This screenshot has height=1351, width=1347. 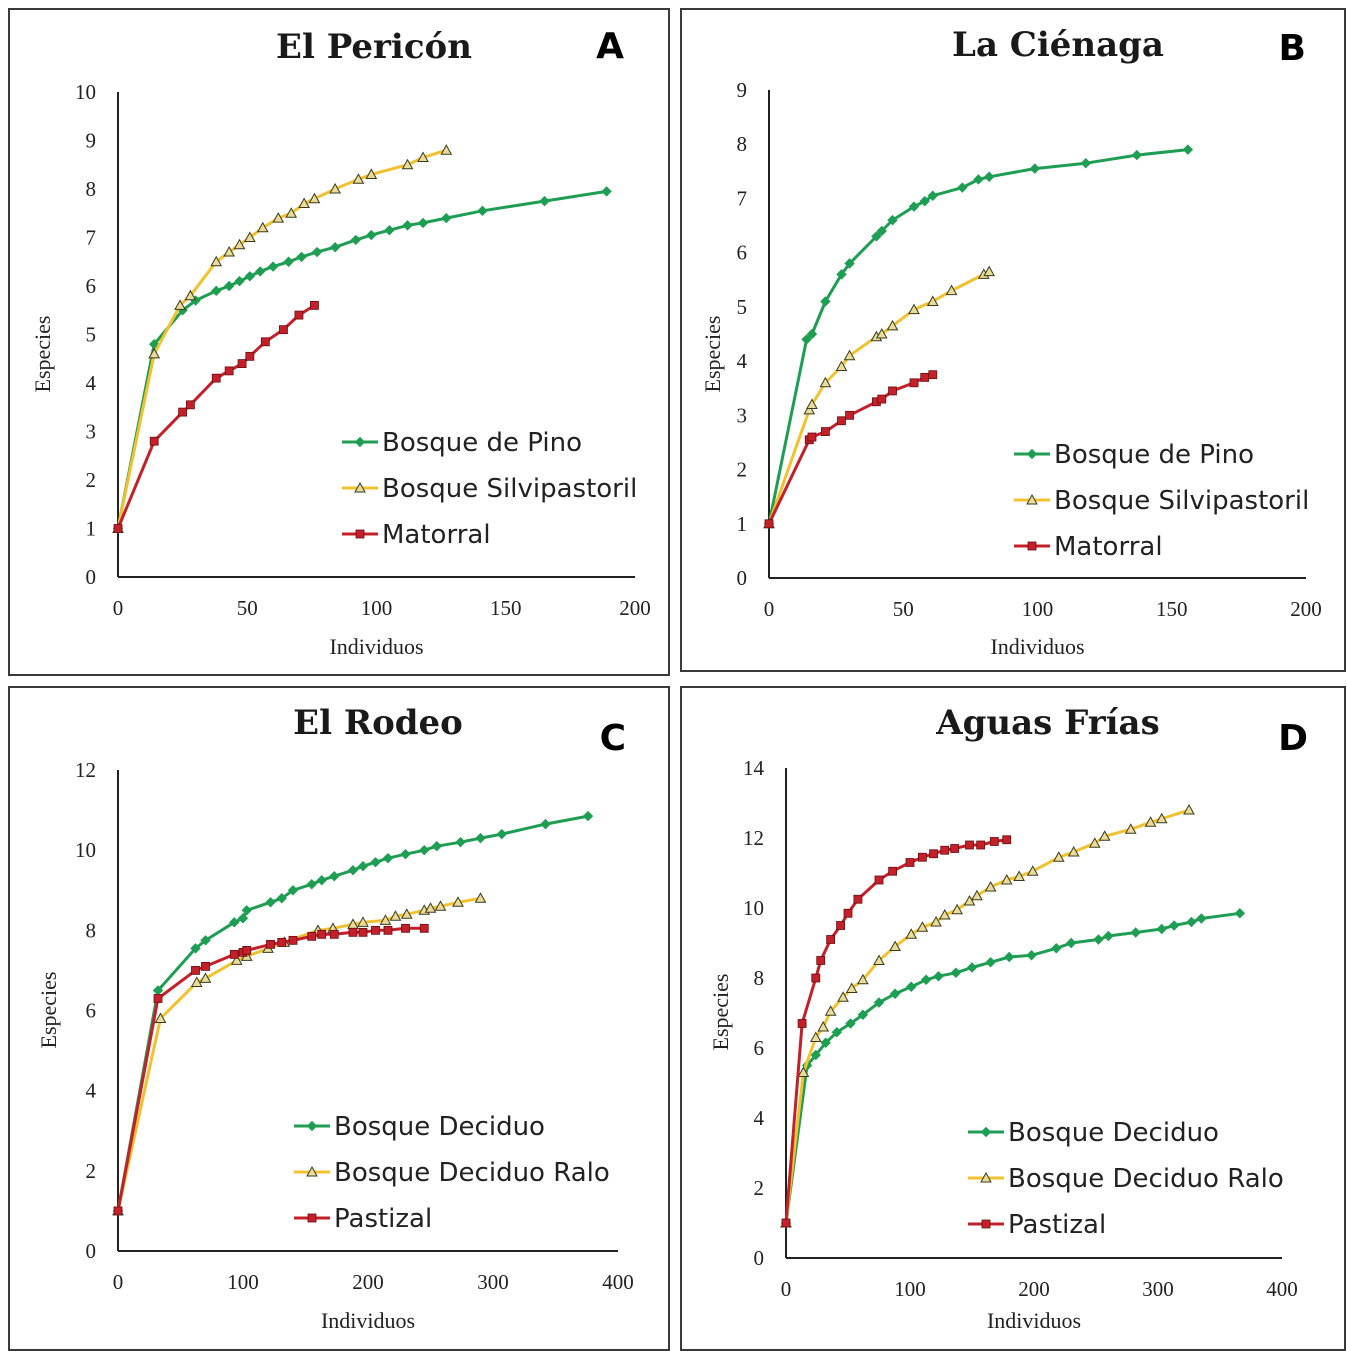 I want to click on chart-d-x-tick-label: 200, so click(x=1034, y=1289).